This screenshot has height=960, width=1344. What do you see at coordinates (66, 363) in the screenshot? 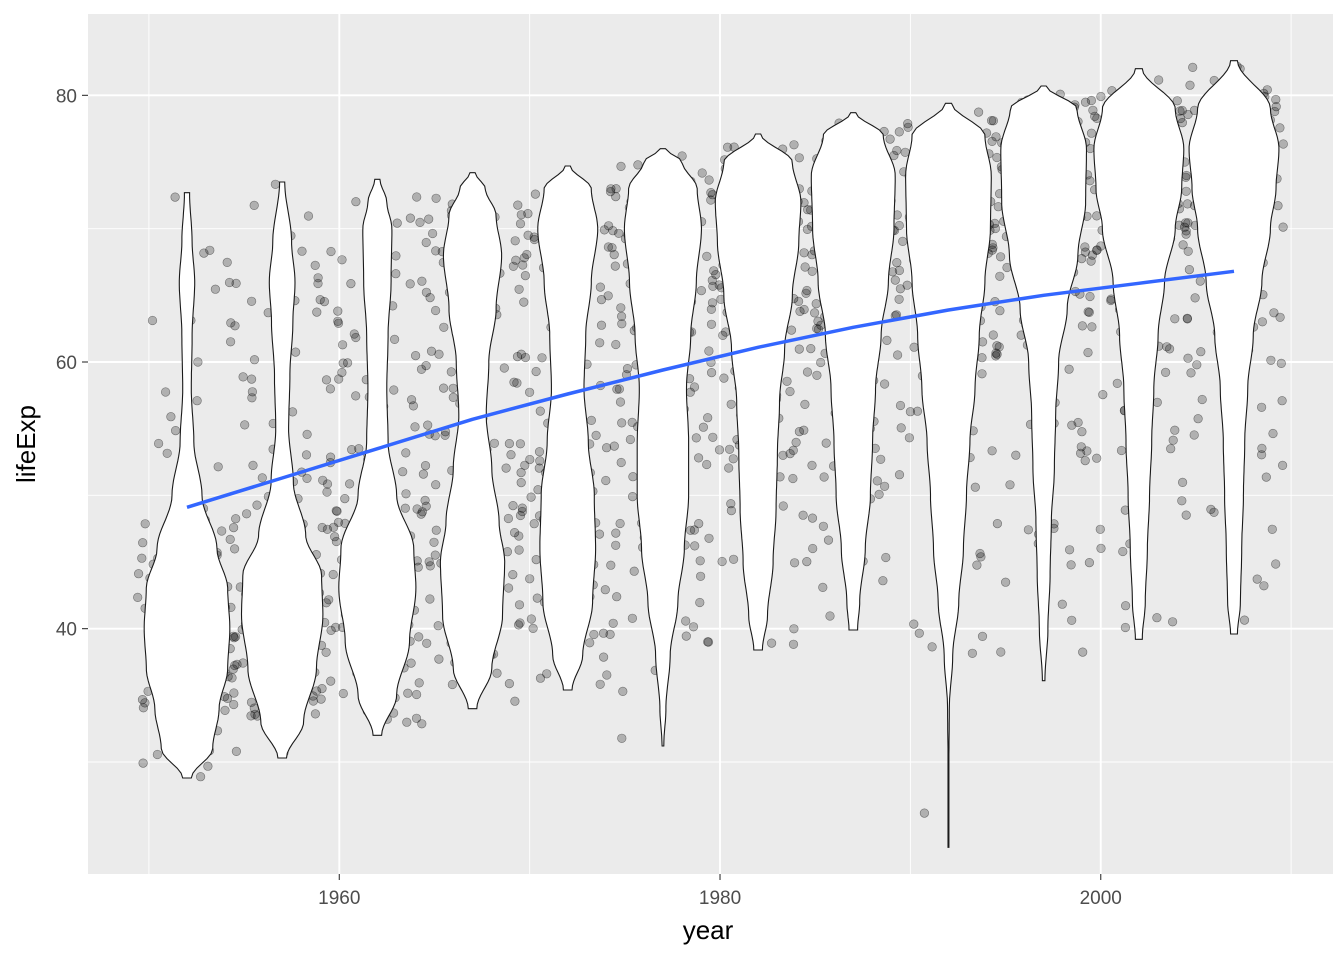
I see `y-tick-label: 60` at bounding box center [66, 363].